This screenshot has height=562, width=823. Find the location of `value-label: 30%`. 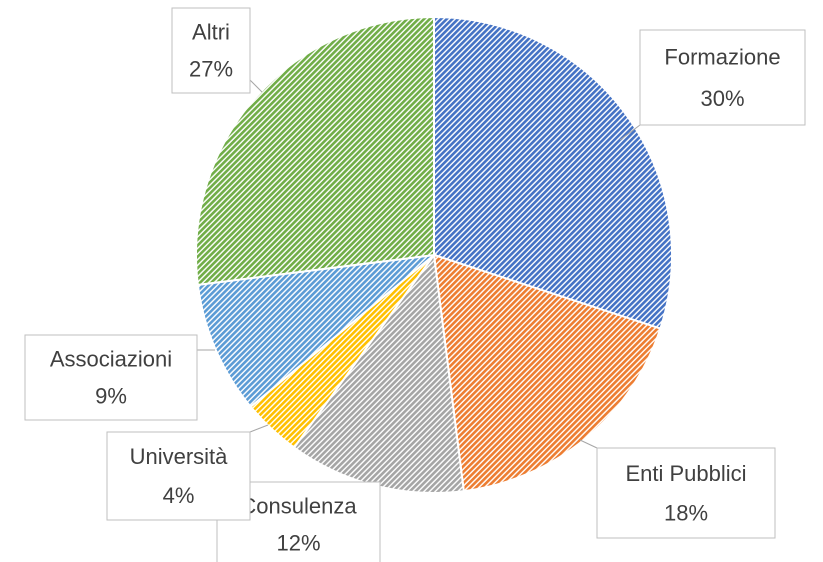

value-label: 30% is located at coordinates (722, 98).